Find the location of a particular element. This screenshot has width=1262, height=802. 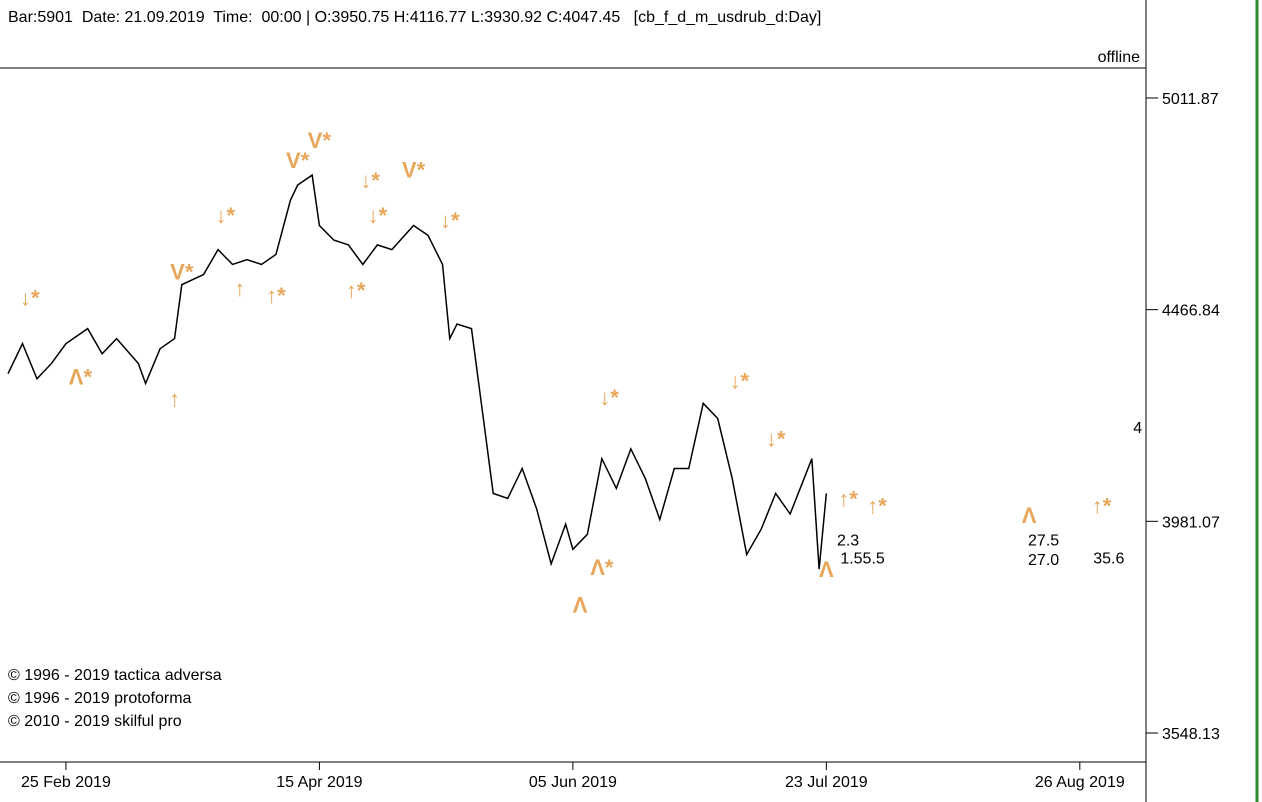

y-tick-label: 4466.84 is located at coordinates (1191, 311).